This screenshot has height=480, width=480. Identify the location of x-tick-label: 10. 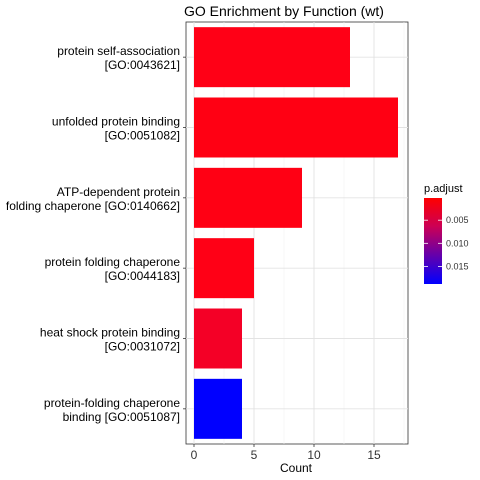
(314, 455).